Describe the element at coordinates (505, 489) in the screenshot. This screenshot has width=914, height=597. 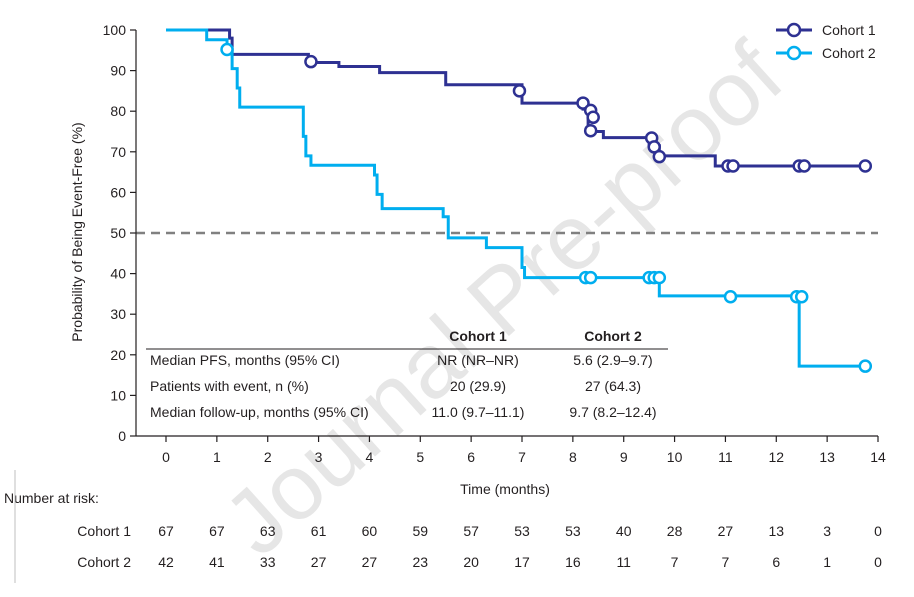
I see `x-axis-title: Time (months)` at that location.